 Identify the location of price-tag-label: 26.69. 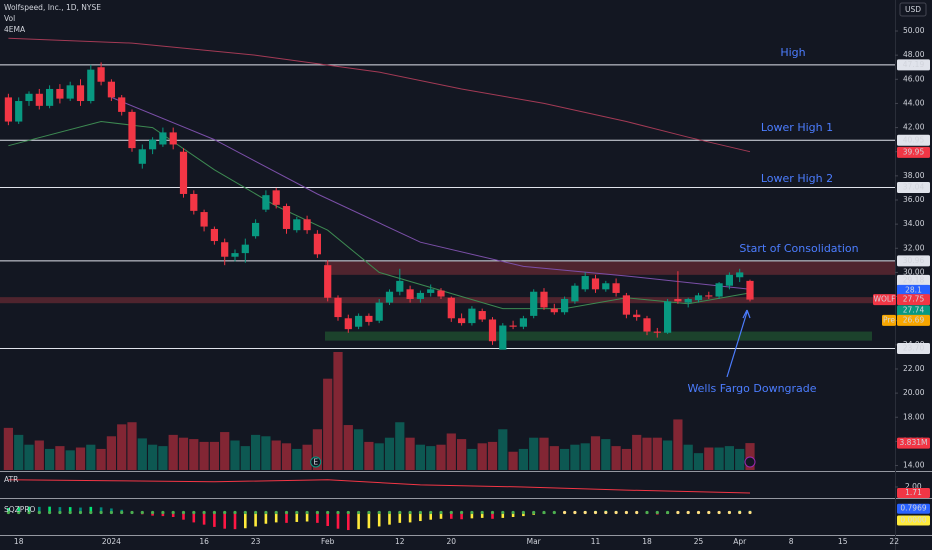
(914, 319).